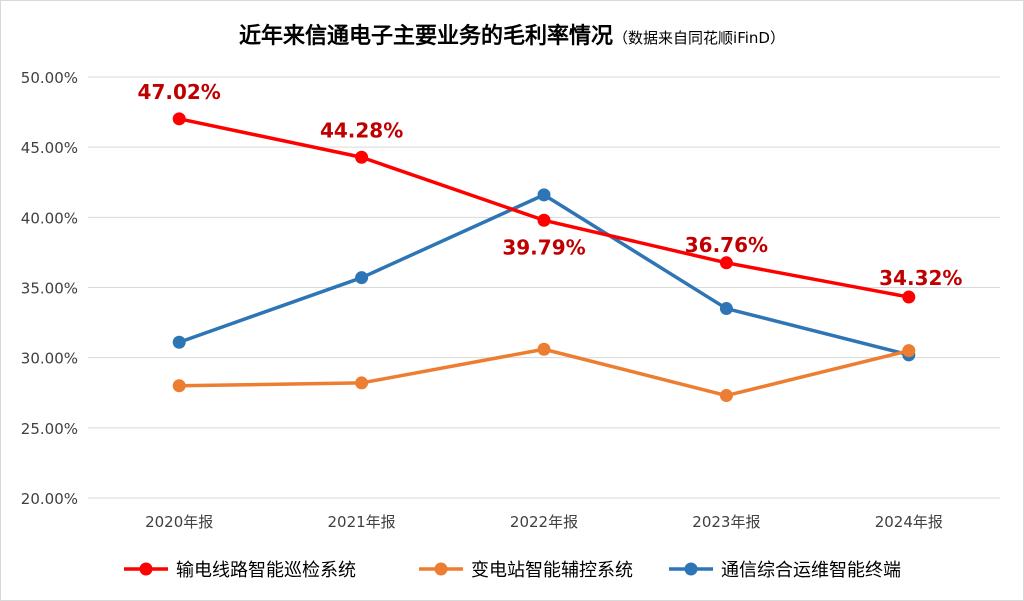 Image resolution: width=1024 pixels, height=601 pixels. Describe the element at coordinates (811, 570) in the screenshot. I see `legend-label: 通信综合运维智能终端` at that location.